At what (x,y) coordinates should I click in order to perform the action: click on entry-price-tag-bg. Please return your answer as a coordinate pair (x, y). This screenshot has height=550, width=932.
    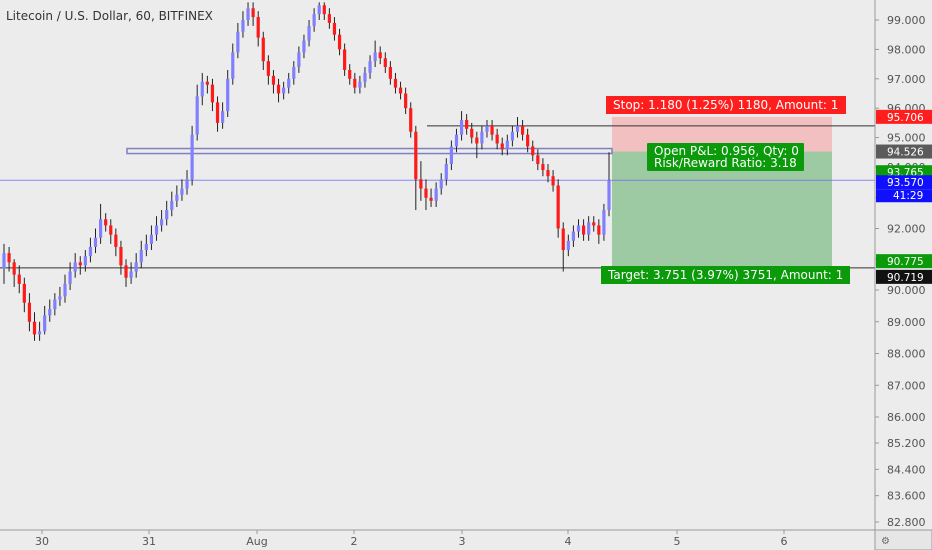
    Looking at the image, I should click on (904, 151).